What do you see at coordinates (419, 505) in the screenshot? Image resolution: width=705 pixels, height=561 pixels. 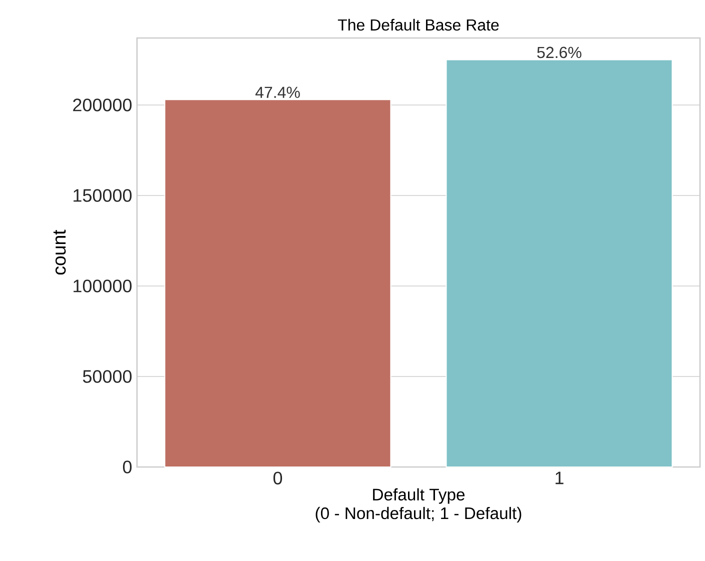 I see `x-axis-title: Default Type (0 - Non-default; 1 - Default)` at bounding box center [419, 505].